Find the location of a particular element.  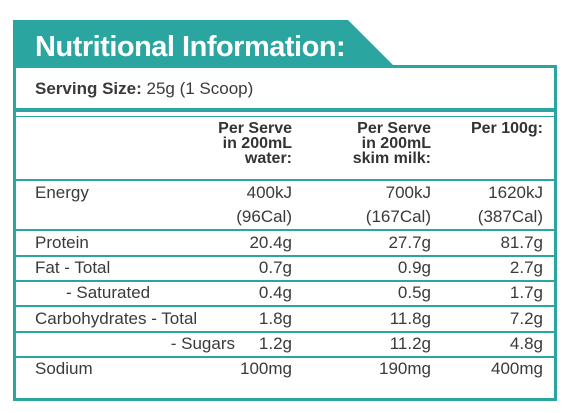

row-label: Energy is located at coordinates (62, 192).